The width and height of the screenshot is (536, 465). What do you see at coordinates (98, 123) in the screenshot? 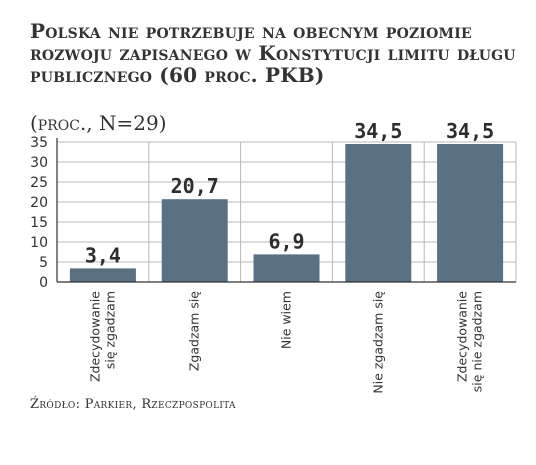
I see `chart-subtitle: (proc., N=29)` at bounding box center [98, 123].